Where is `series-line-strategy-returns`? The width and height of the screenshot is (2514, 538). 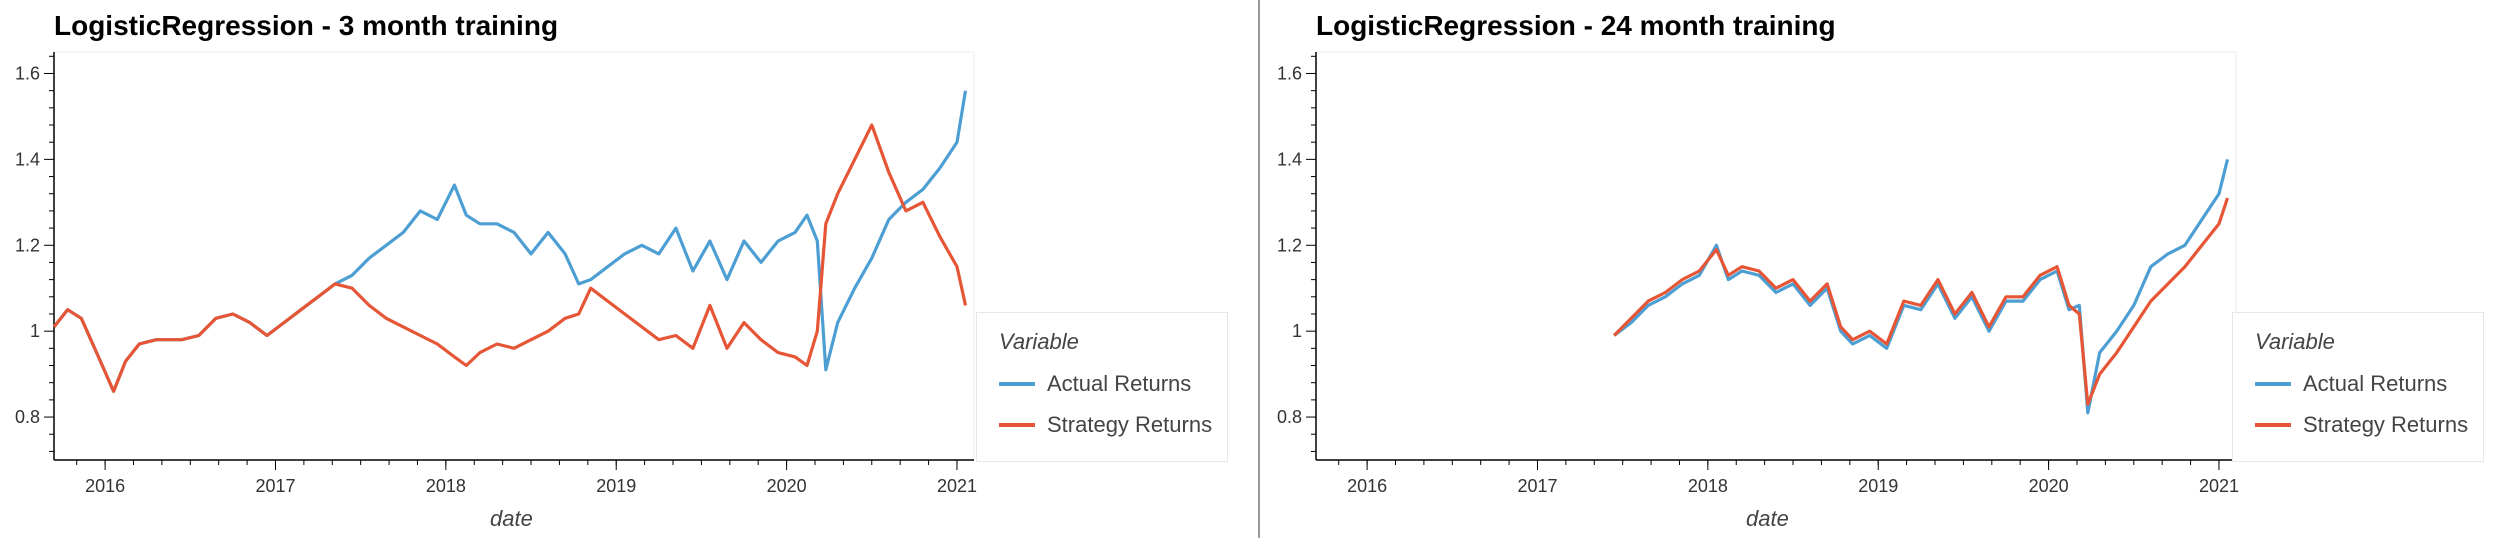 series-line-strategy-returns is located at coordinates (1921, 301).